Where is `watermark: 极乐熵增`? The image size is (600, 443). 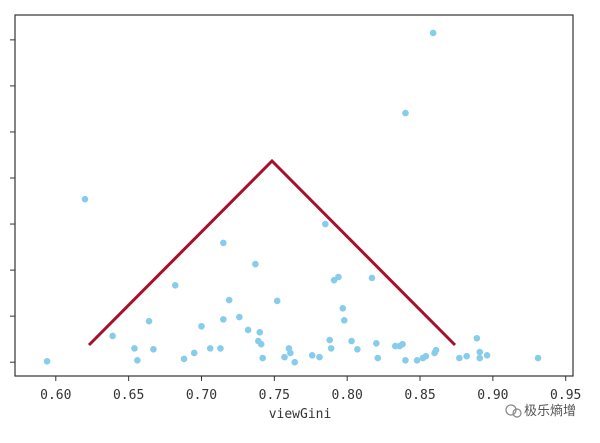
watermark: 极乐熵增 is located at coordinates (540, 411).